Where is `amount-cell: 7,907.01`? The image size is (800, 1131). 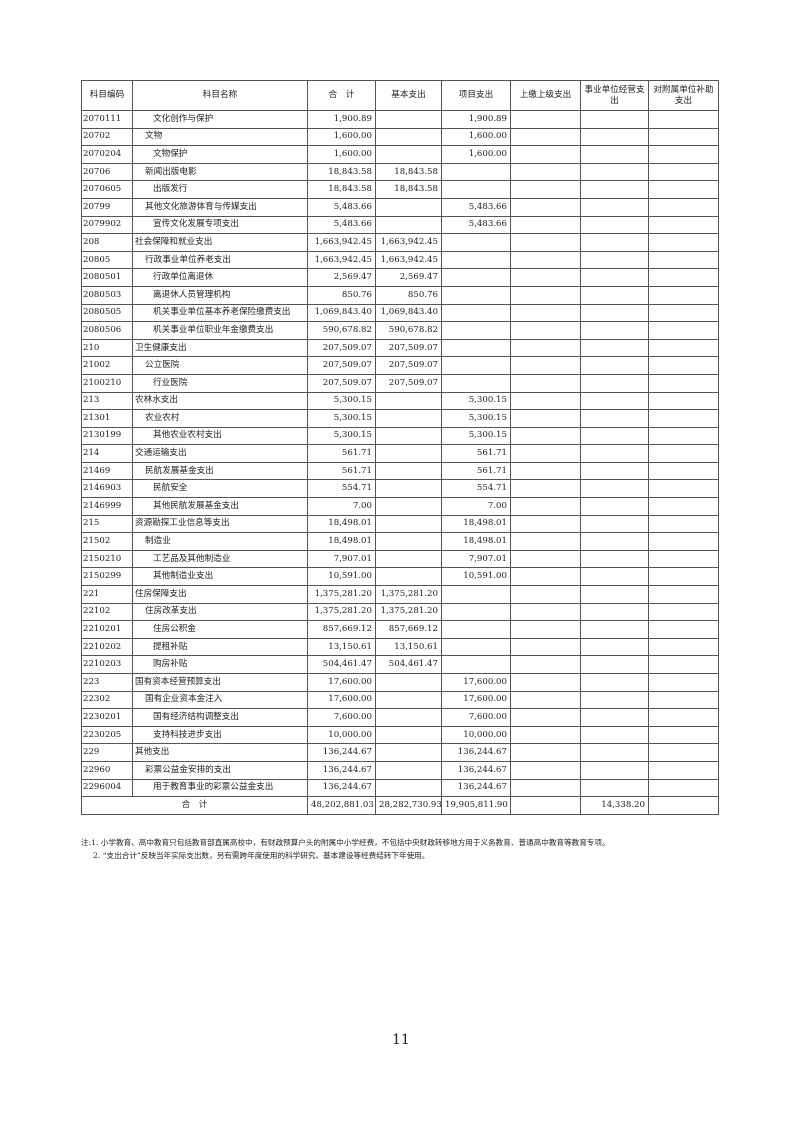 amount-cell: 7,907.01 is located at coordinates (341, 559).